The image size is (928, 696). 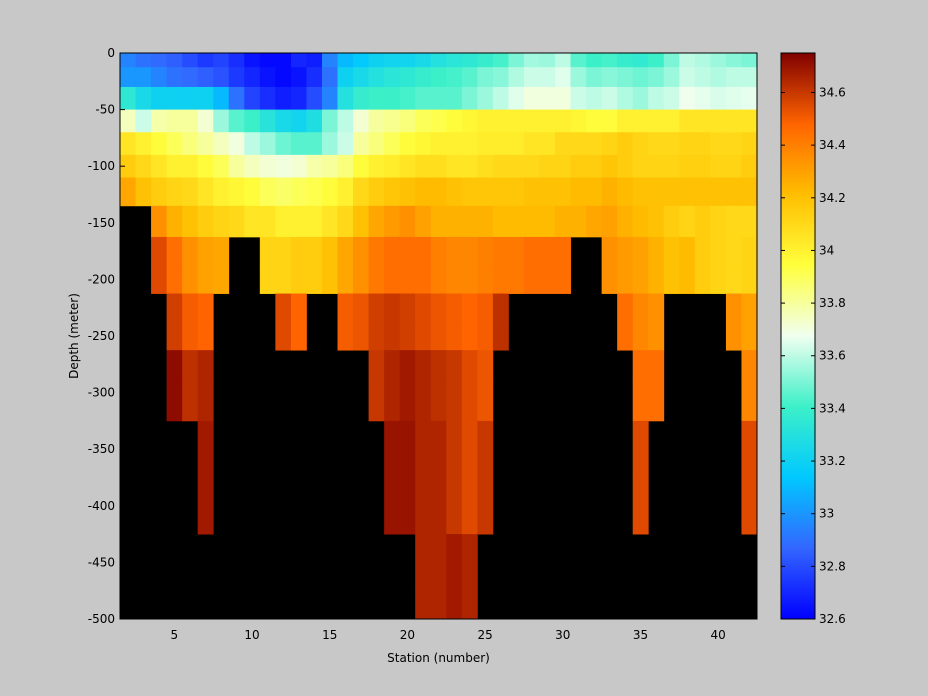 I want to click on x-tick-label: 40, so click(x=718, y=635).